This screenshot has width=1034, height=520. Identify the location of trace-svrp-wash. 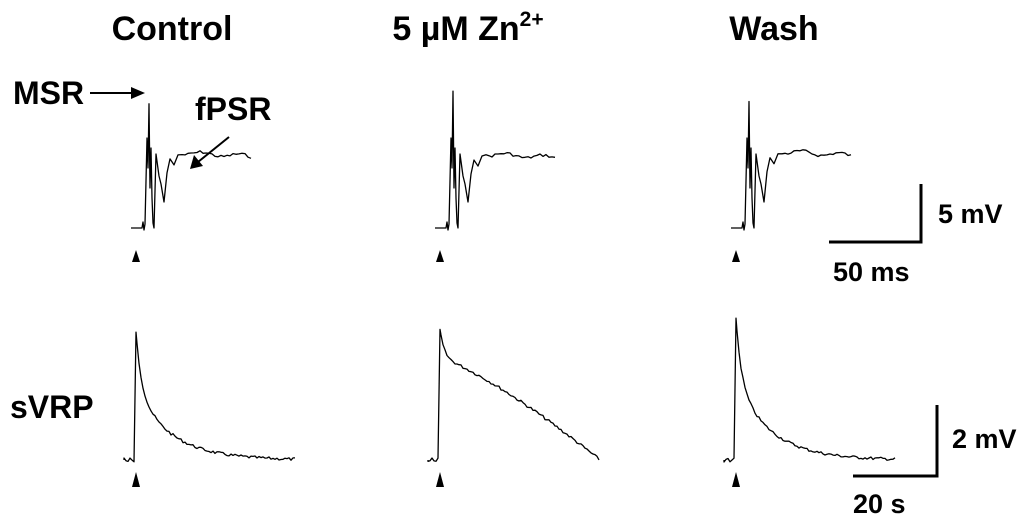
(809, 390).